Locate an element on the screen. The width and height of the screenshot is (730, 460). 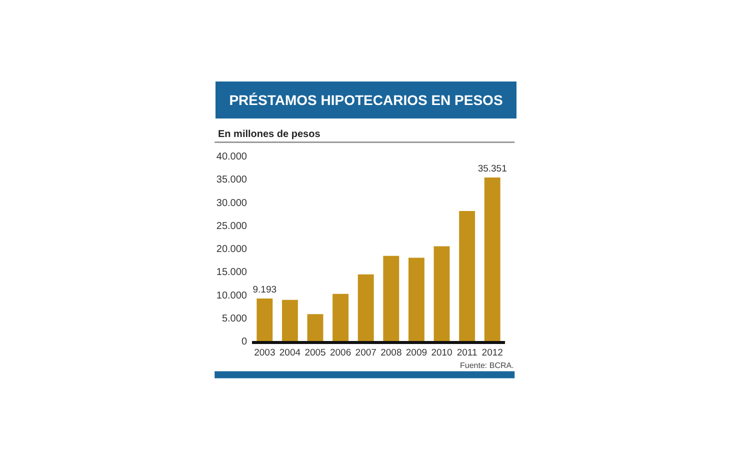
data-label: 9.193 is located at coordinates (264, 290).